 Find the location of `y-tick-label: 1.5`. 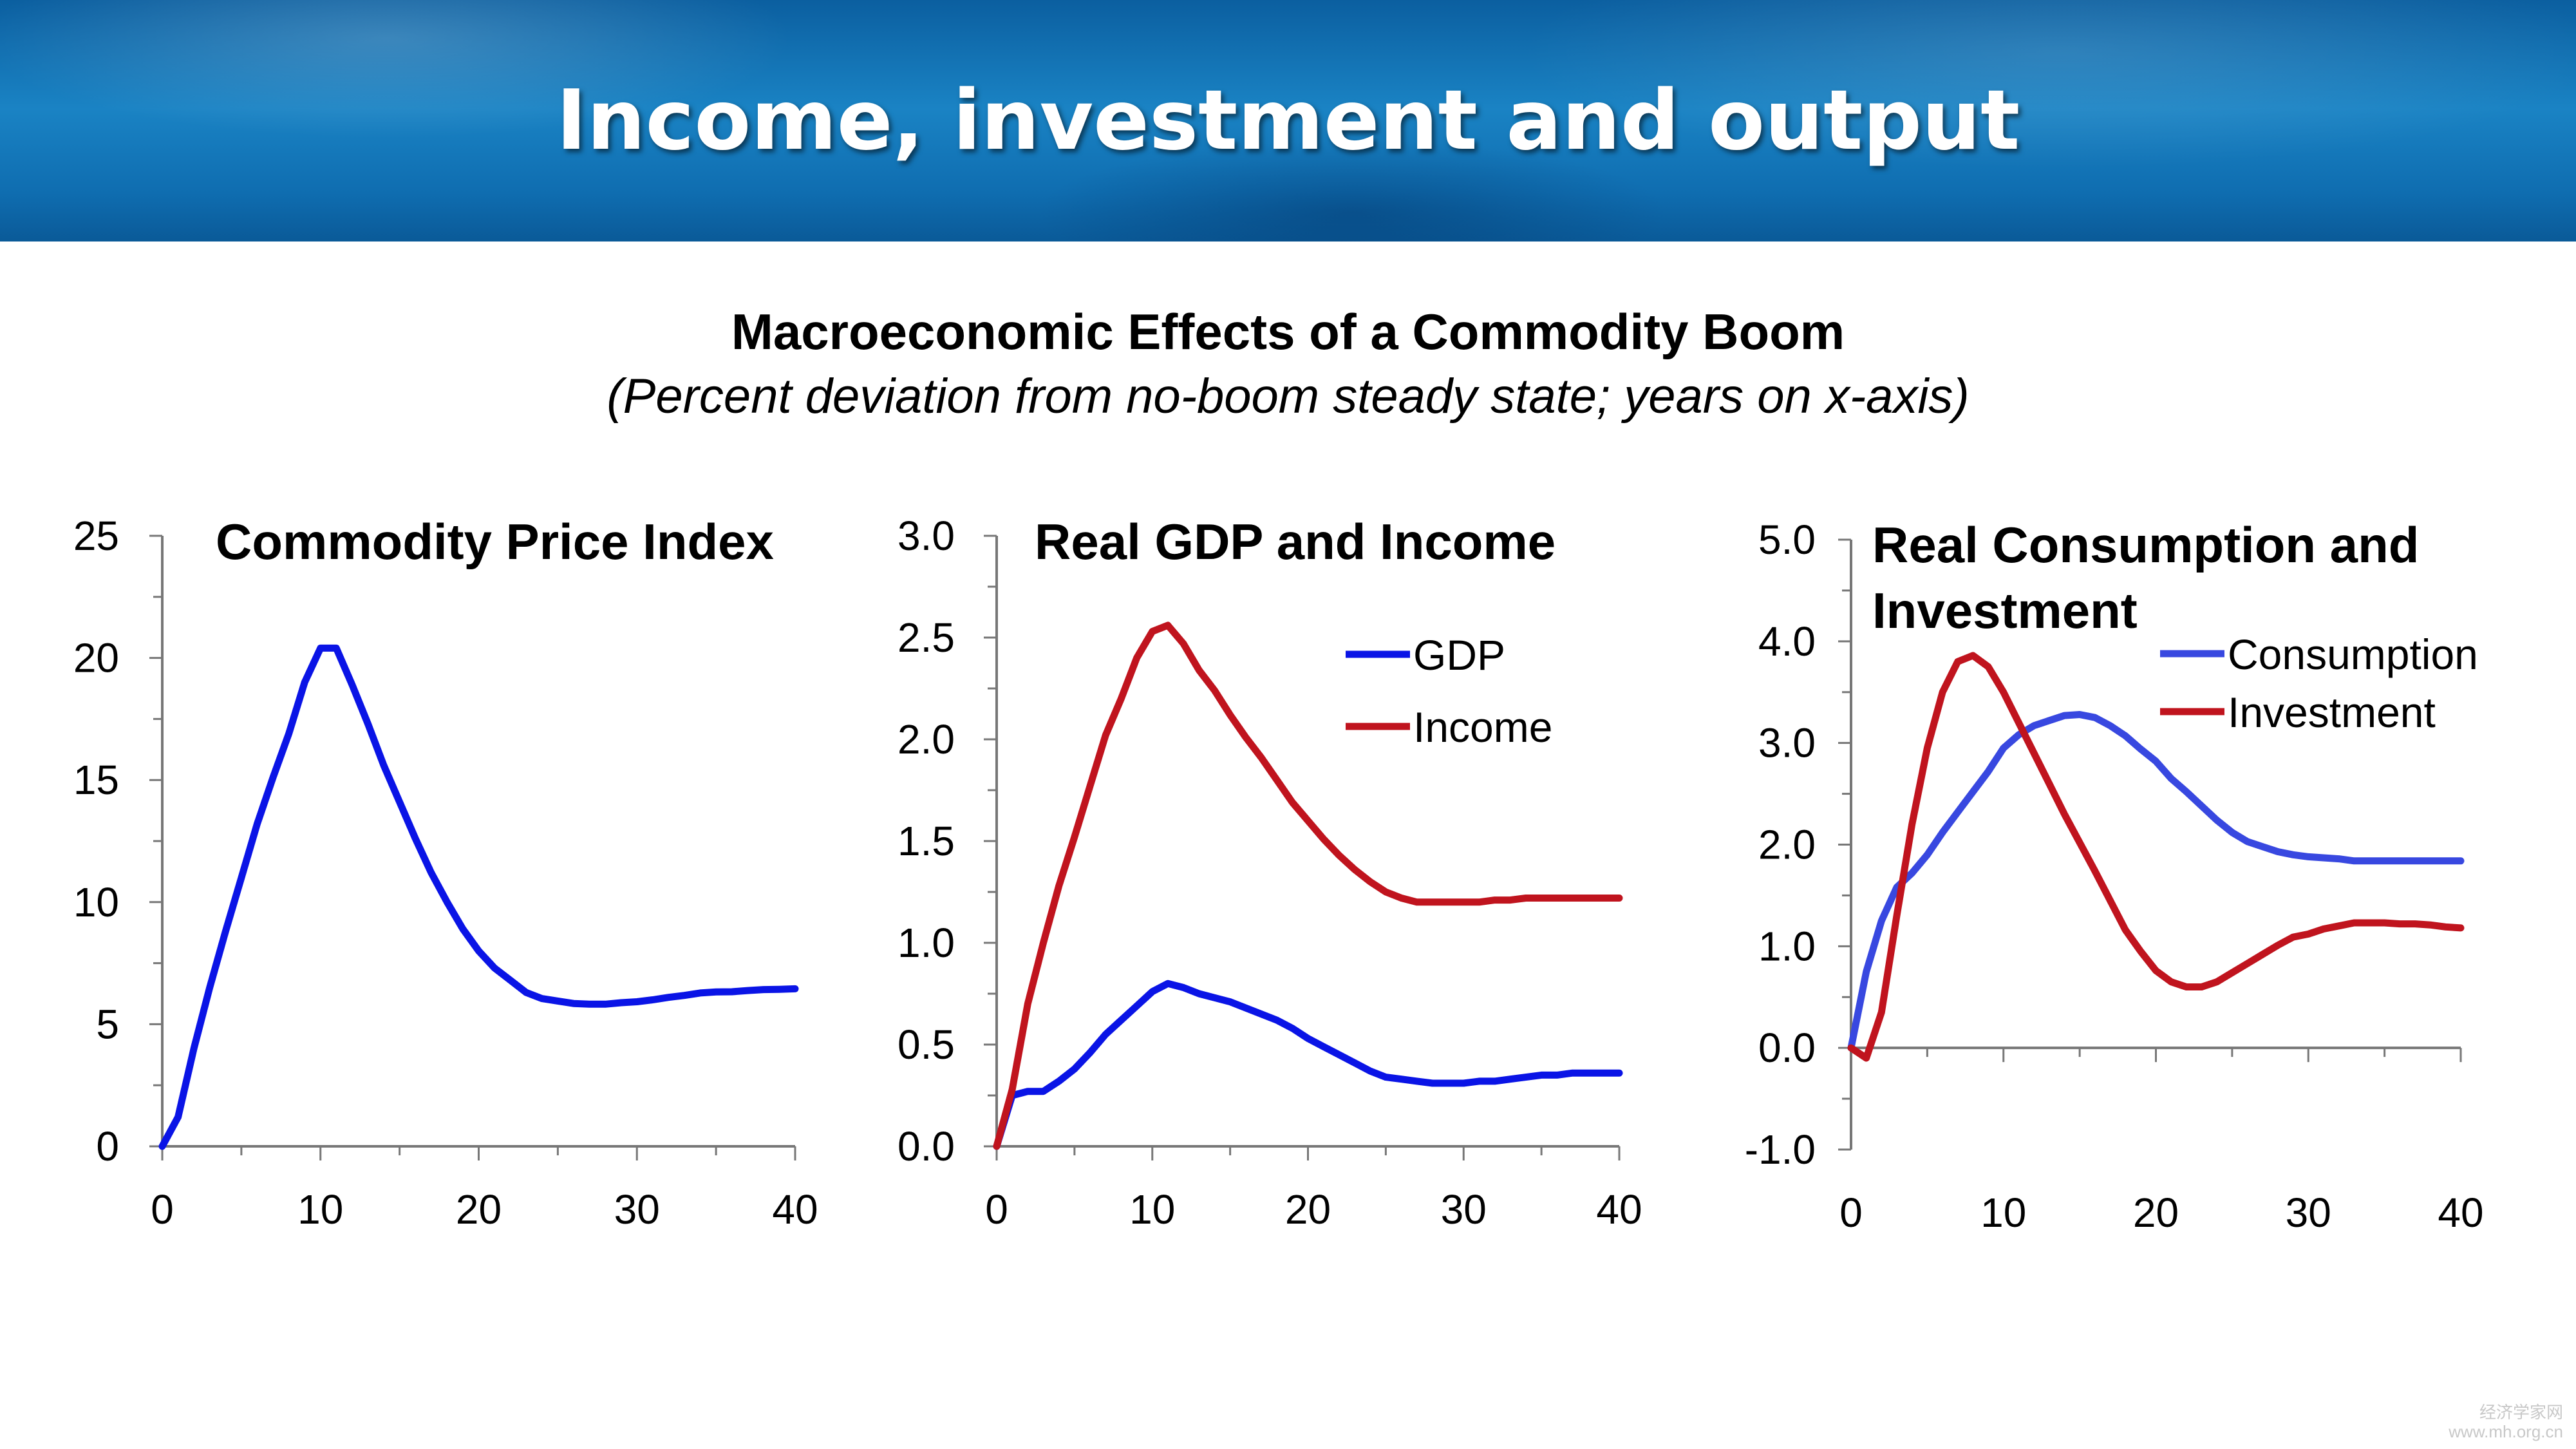

y-tick-label: 1.5 is located at coordinates (926, 841).